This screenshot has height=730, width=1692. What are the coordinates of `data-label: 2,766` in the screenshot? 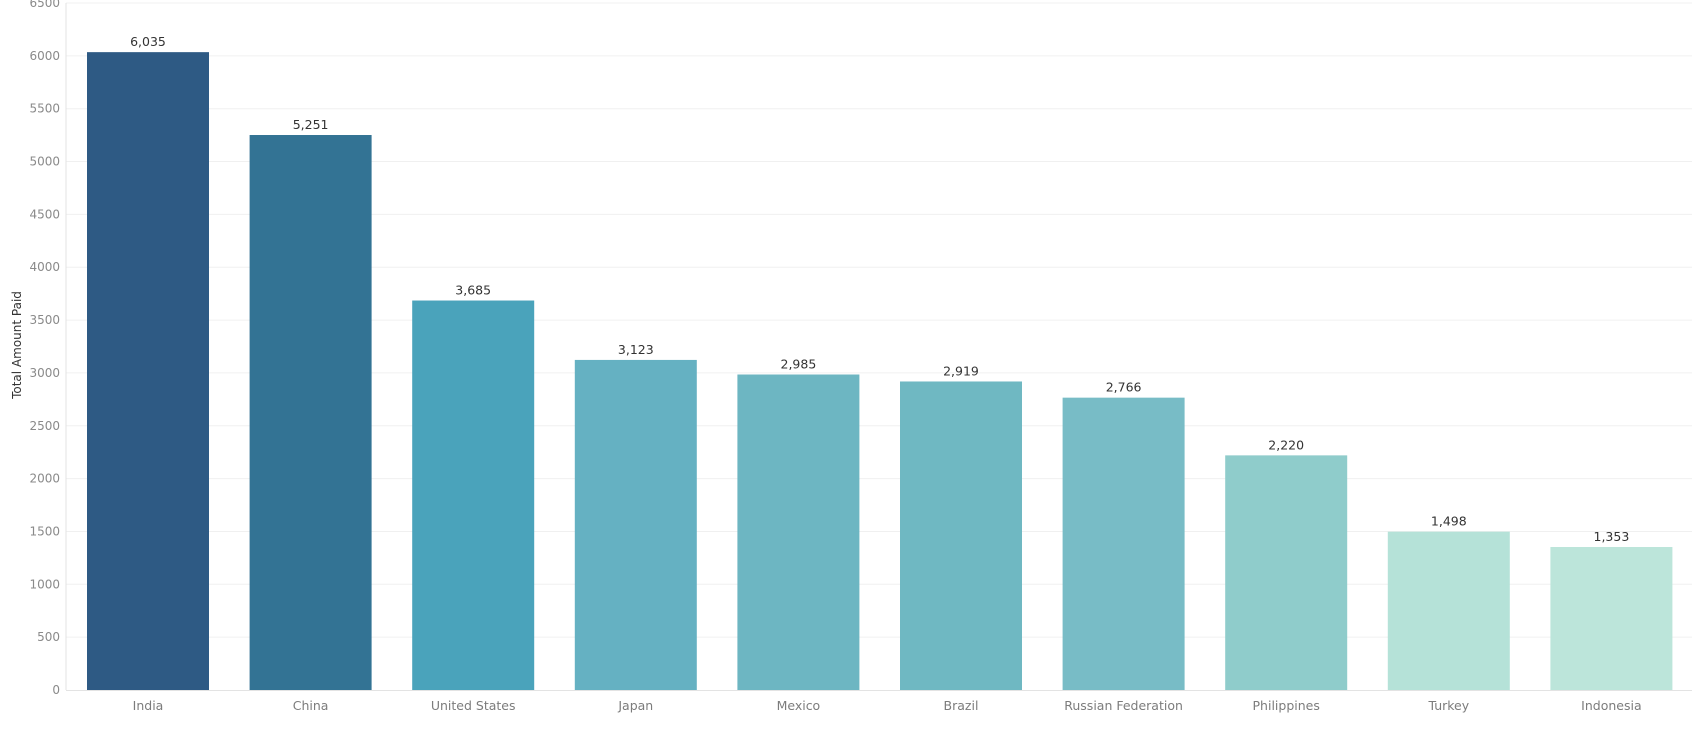 It's located at (1124, 387).